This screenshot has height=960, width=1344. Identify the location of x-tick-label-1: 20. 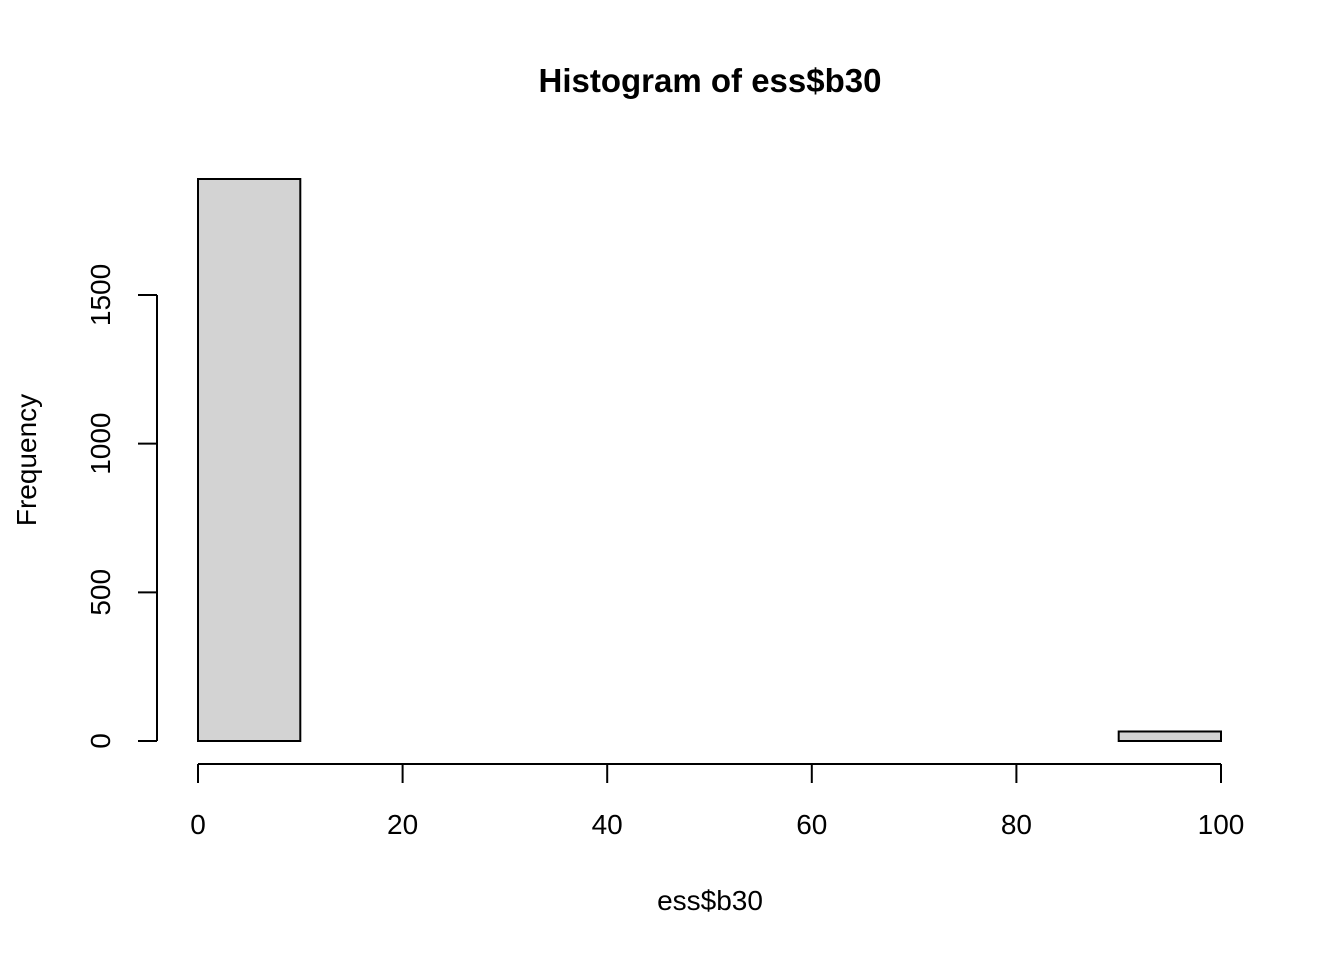
(402, 824).